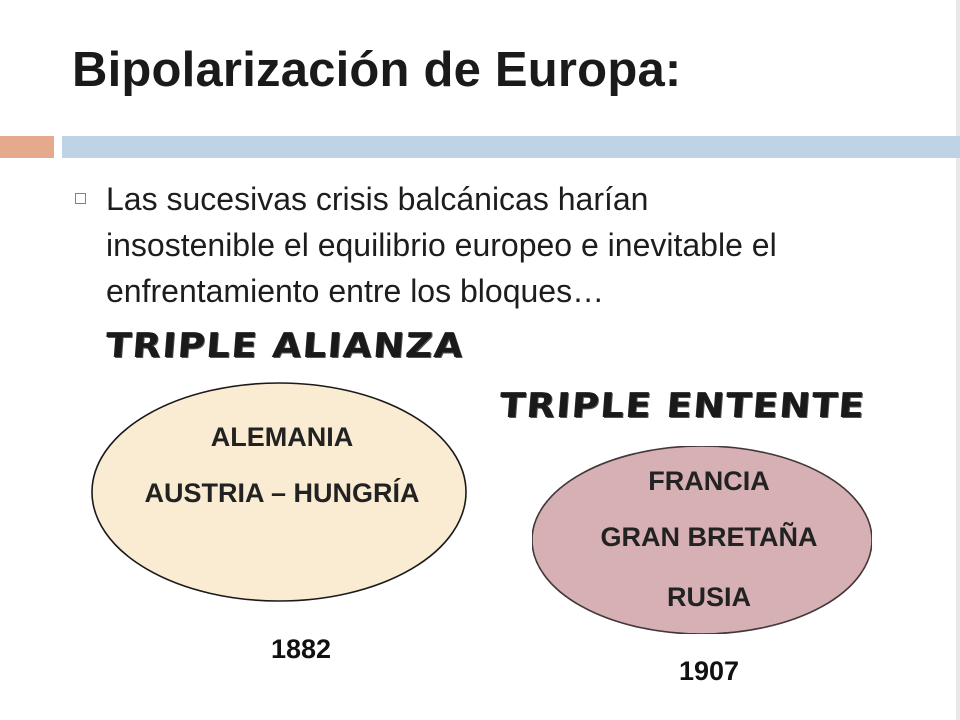 The height and width of the screenshot is (720, 960). What do you see at coordinates (301, 649) in the screenshot?
I see `alianza-year: 1882` at bounding box center [301, 649].